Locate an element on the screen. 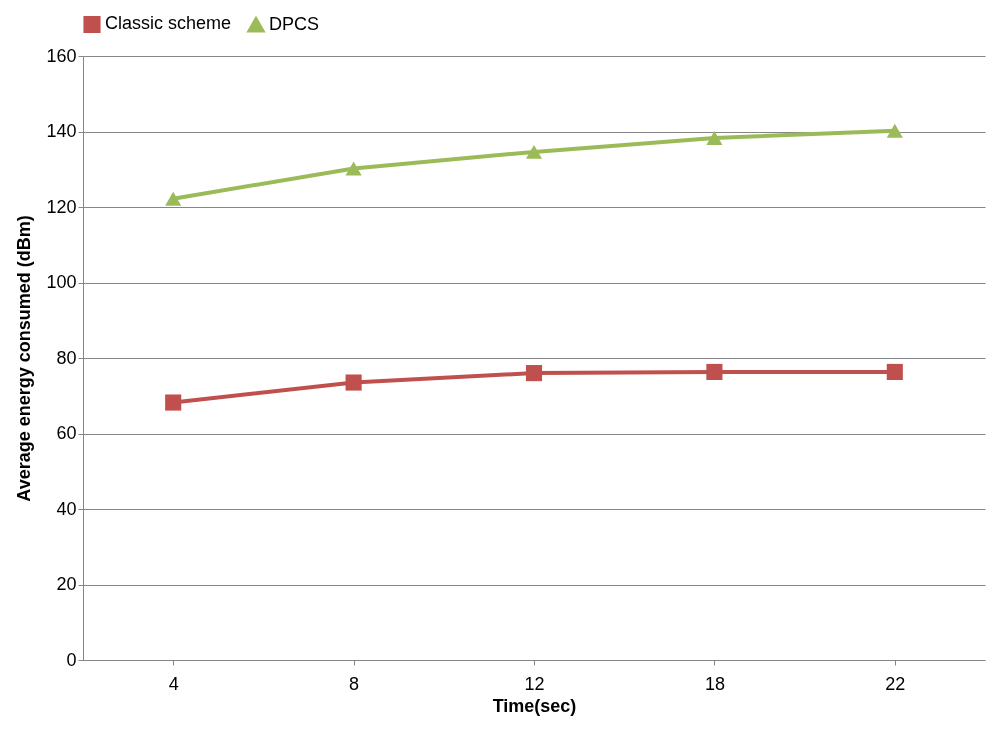 This screenshot has width=1004, height=736. legend-label: Classic scheme is located at coordinates (168, 23).